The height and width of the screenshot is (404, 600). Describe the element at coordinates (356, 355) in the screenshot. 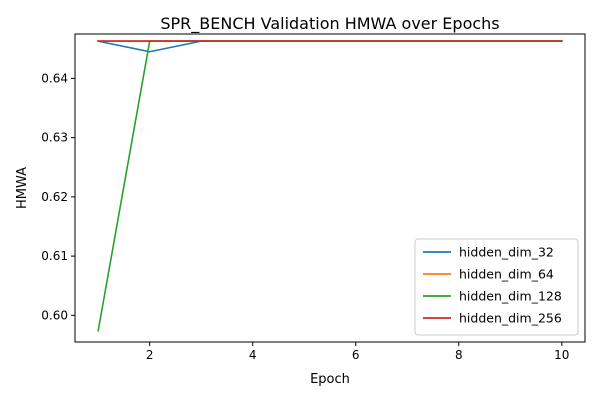

I see `x-tick-label: 6` at that location.